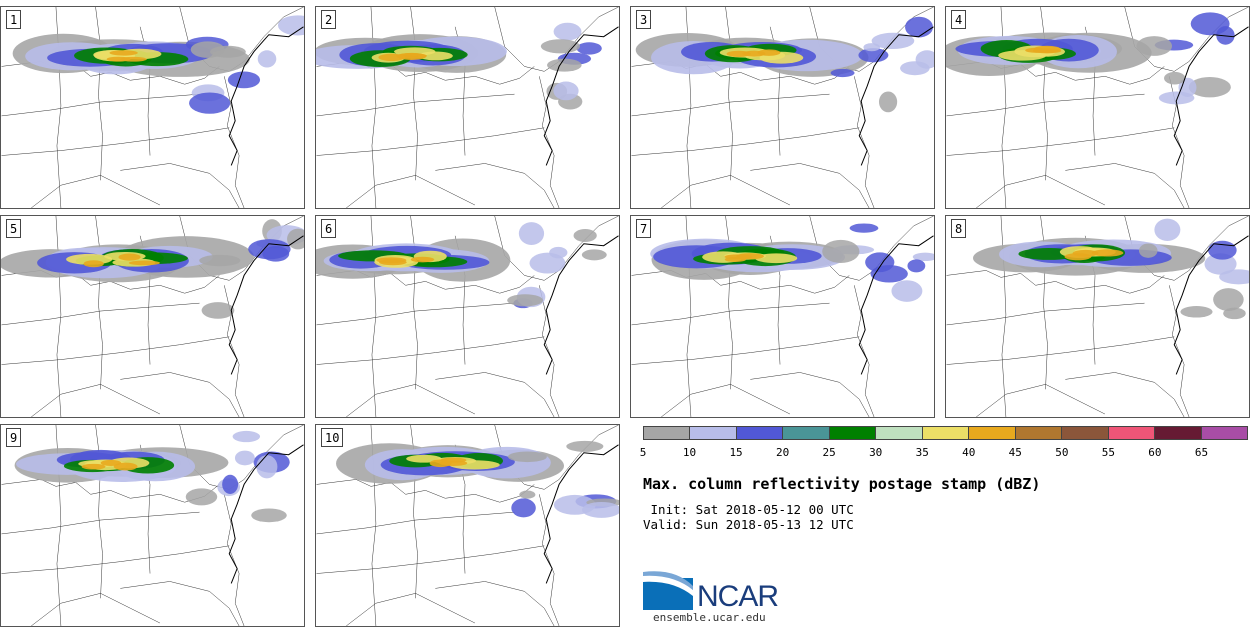 The image size is (1260, 627). What do you see at coordinates (959, 228) in the screenshot?
I see `member-label: 8` at bounding box center [959, 228].